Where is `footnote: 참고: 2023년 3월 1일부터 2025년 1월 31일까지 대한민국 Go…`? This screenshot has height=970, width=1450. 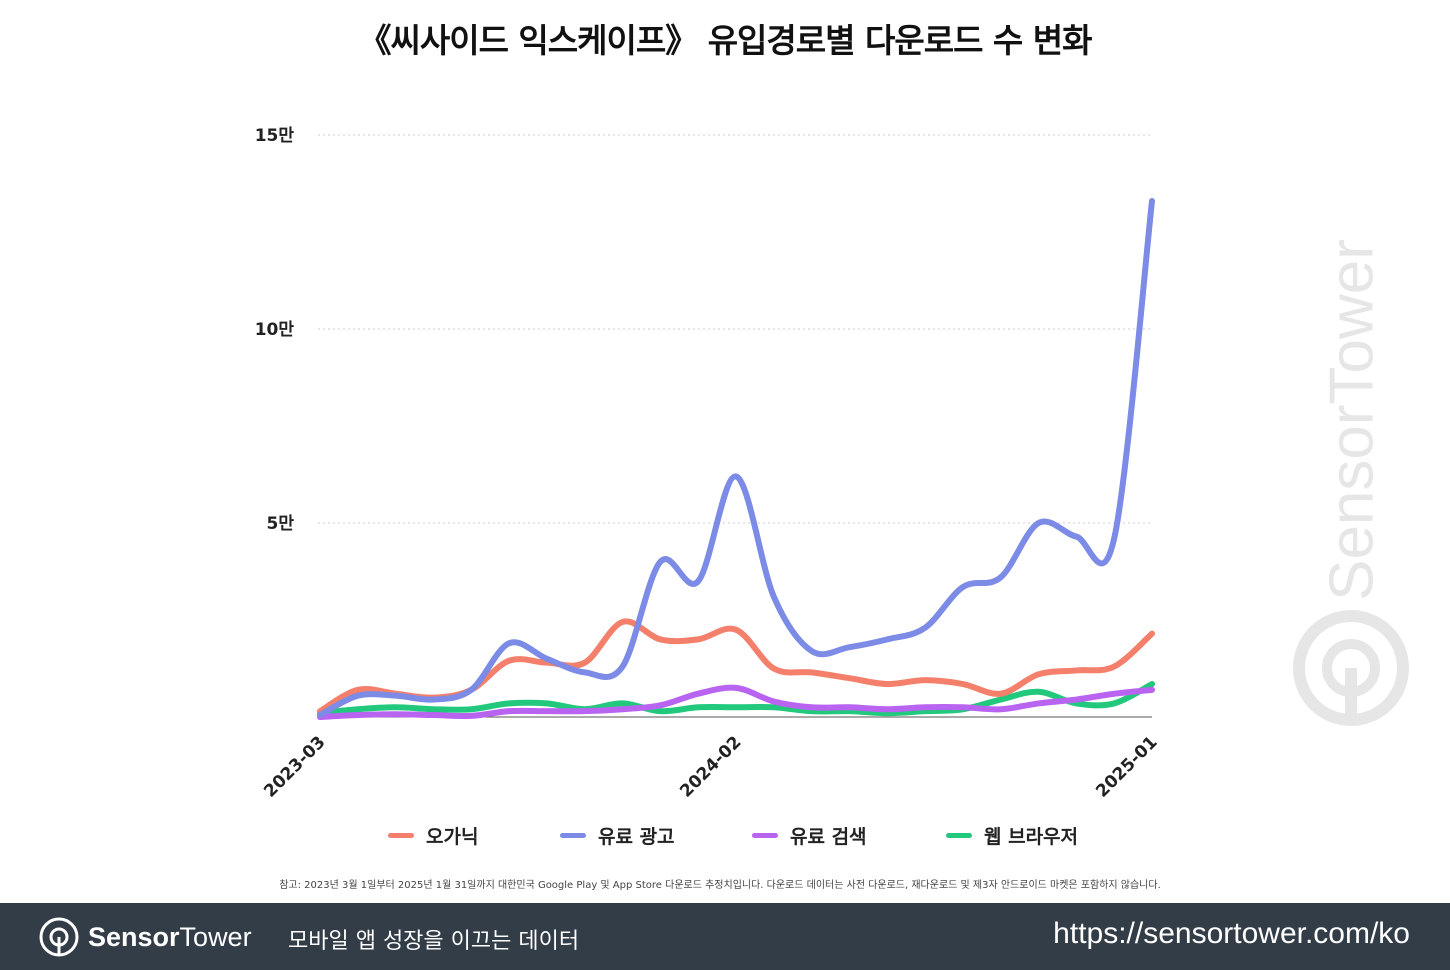
footnote: 참고: 2023년 3월 1일부터 2025년 1월 31일까지 대한민국 Go… is located at coordinates (720, 885).